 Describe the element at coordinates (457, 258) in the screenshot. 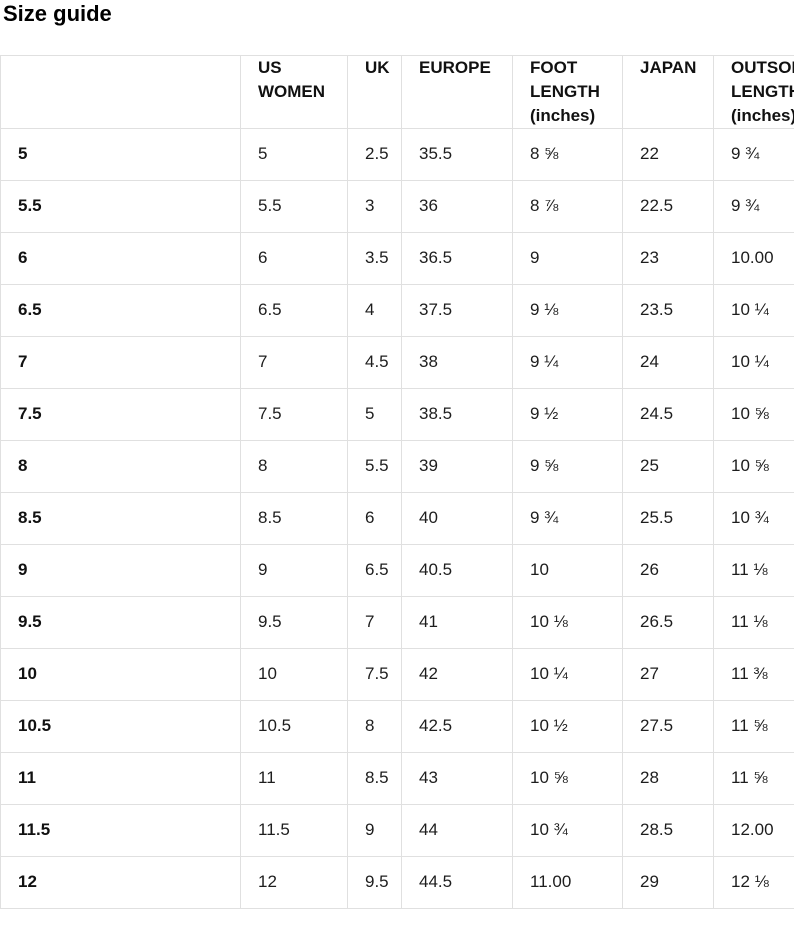

I see `table-cell: 36.5` at that location.